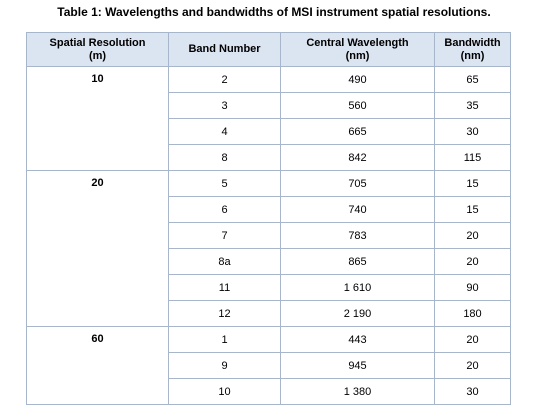 This screenshot has height=419, width=548. I want to click on header-spatial-resolution-line1: Spatial Resolution, so click(97, 42).